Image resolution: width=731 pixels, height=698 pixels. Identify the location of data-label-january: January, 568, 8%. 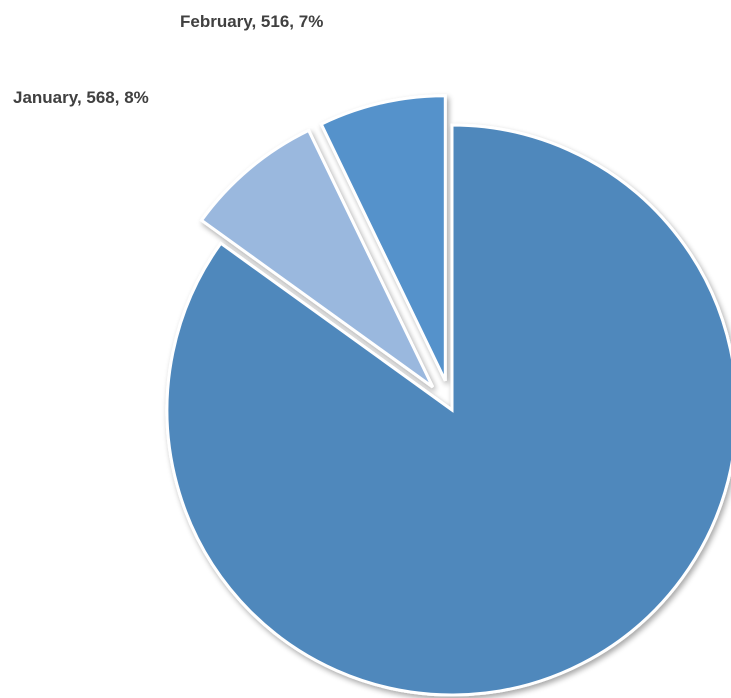
(81, 97).